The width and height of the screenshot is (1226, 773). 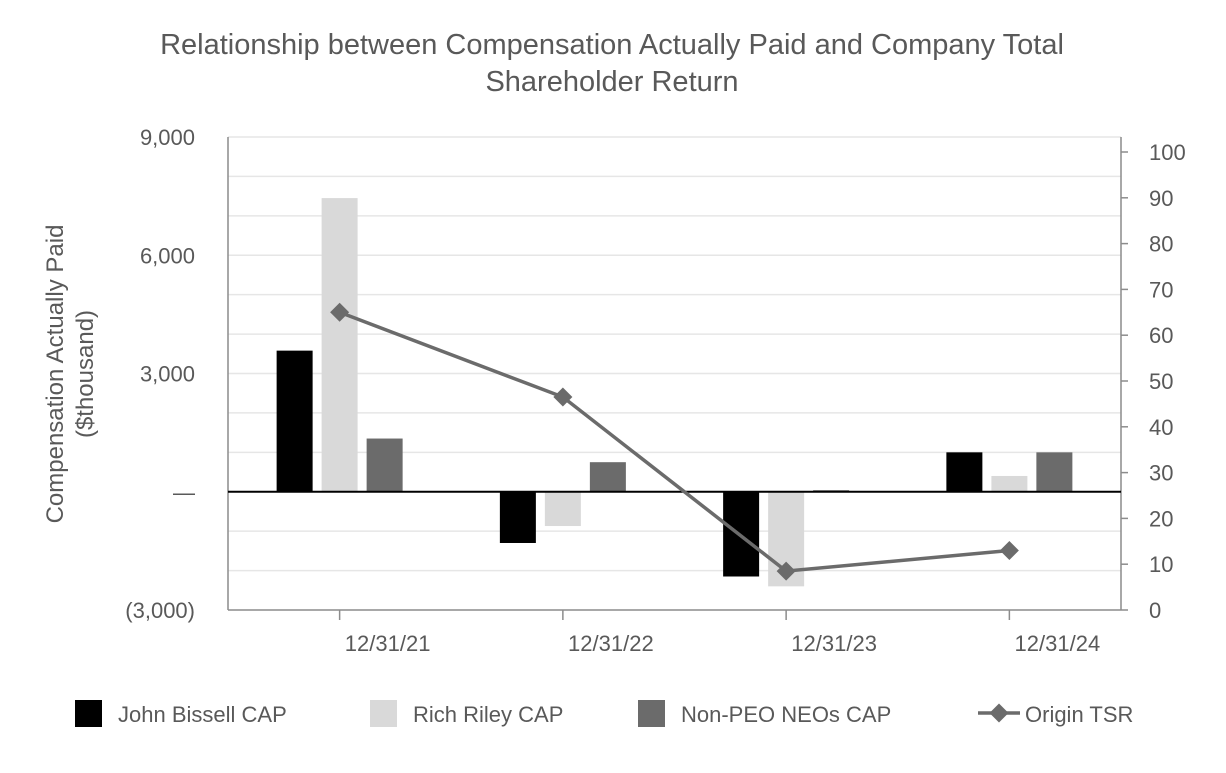 I want to click on y-tick-label: 6,000, so click(x=167, y=255).